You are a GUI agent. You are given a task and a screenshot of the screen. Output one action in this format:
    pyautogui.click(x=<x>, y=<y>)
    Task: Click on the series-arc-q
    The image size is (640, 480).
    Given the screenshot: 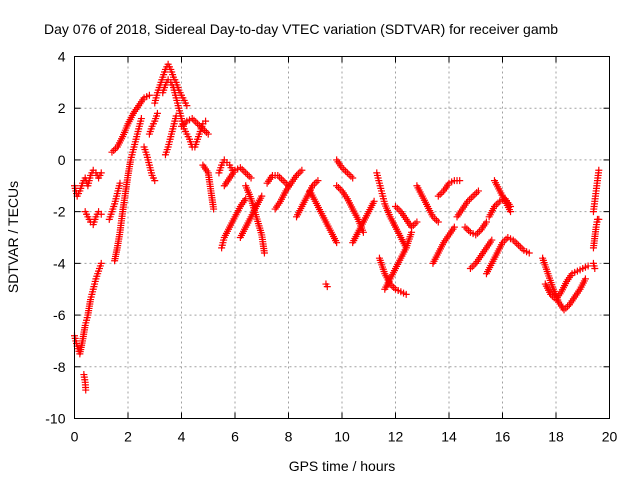 What is the action you would take?
    pyautogui.click(x=237, y=177)
    